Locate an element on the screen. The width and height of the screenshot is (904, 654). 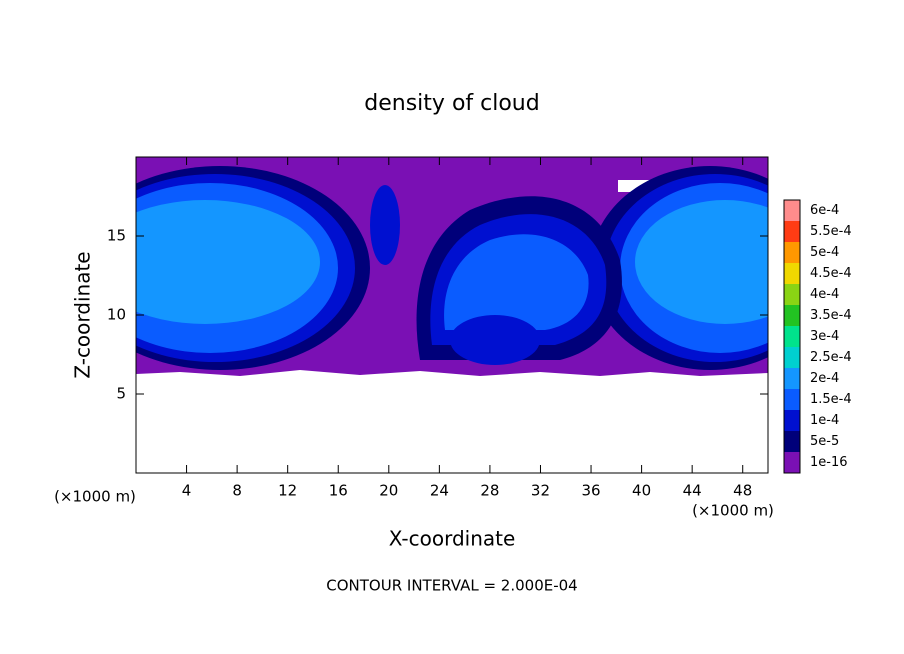
y-tick-label: 15 is located at coordinates (116, 236).